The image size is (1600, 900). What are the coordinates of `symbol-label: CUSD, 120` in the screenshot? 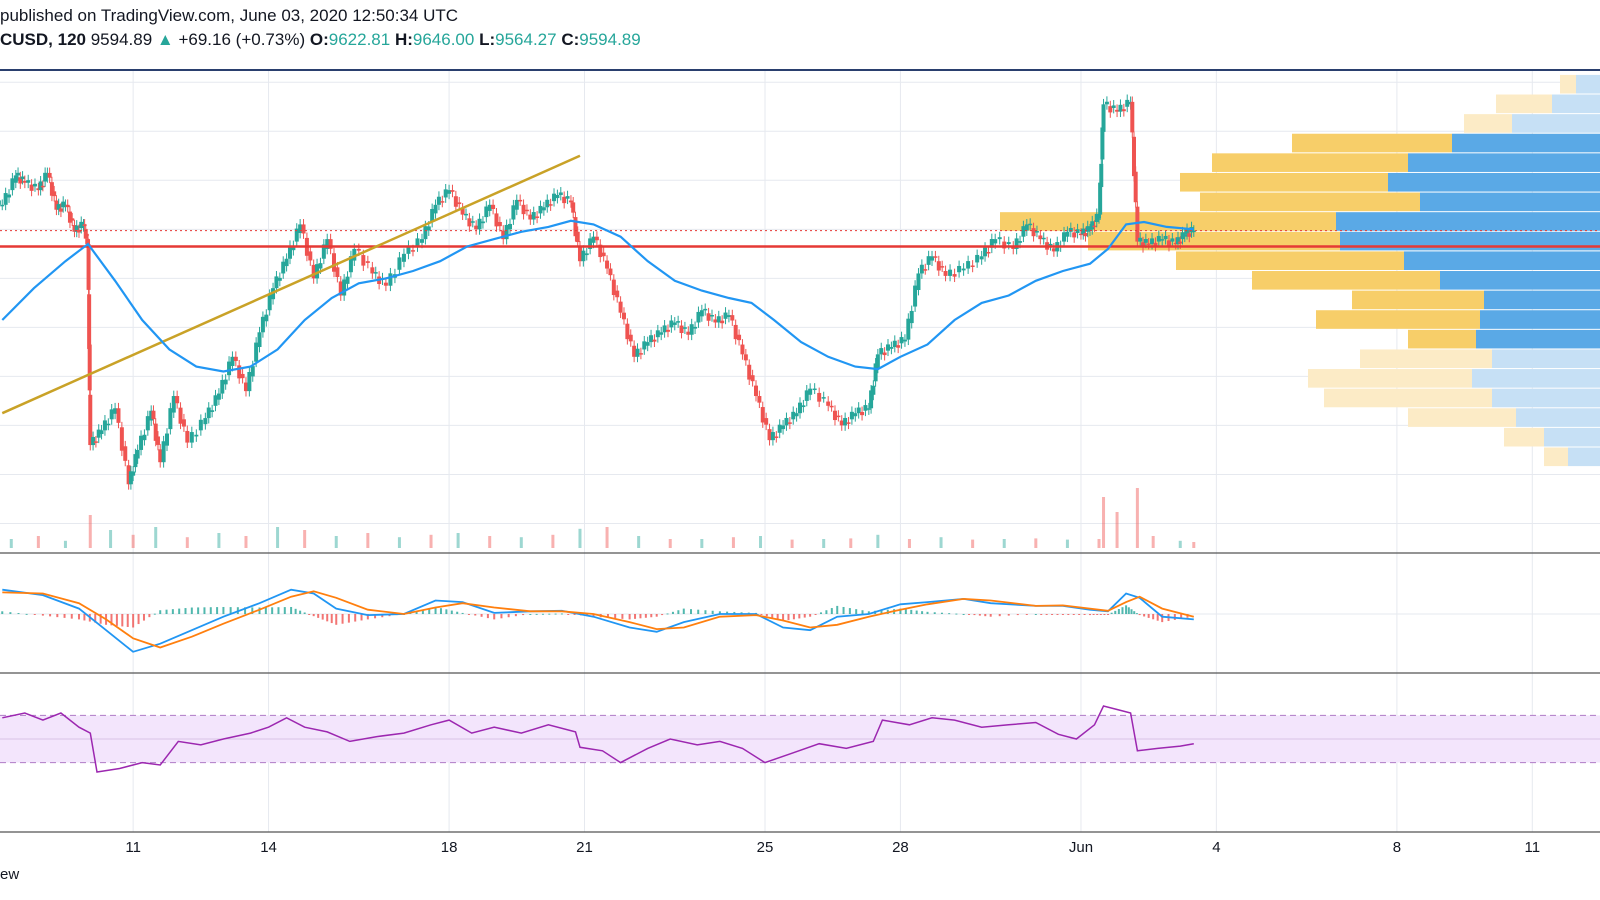 It's located at (43, 39).